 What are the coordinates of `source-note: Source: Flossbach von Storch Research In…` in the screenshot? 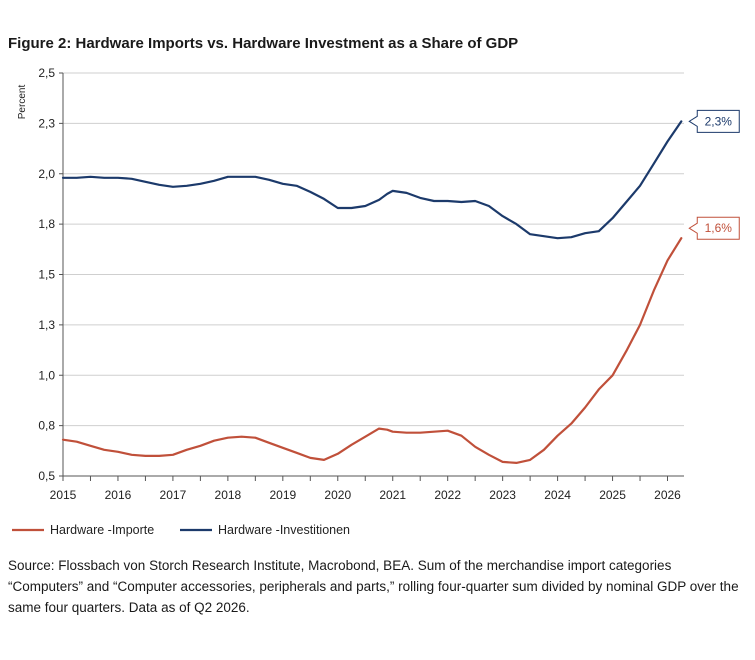 It's located at (373, 586).